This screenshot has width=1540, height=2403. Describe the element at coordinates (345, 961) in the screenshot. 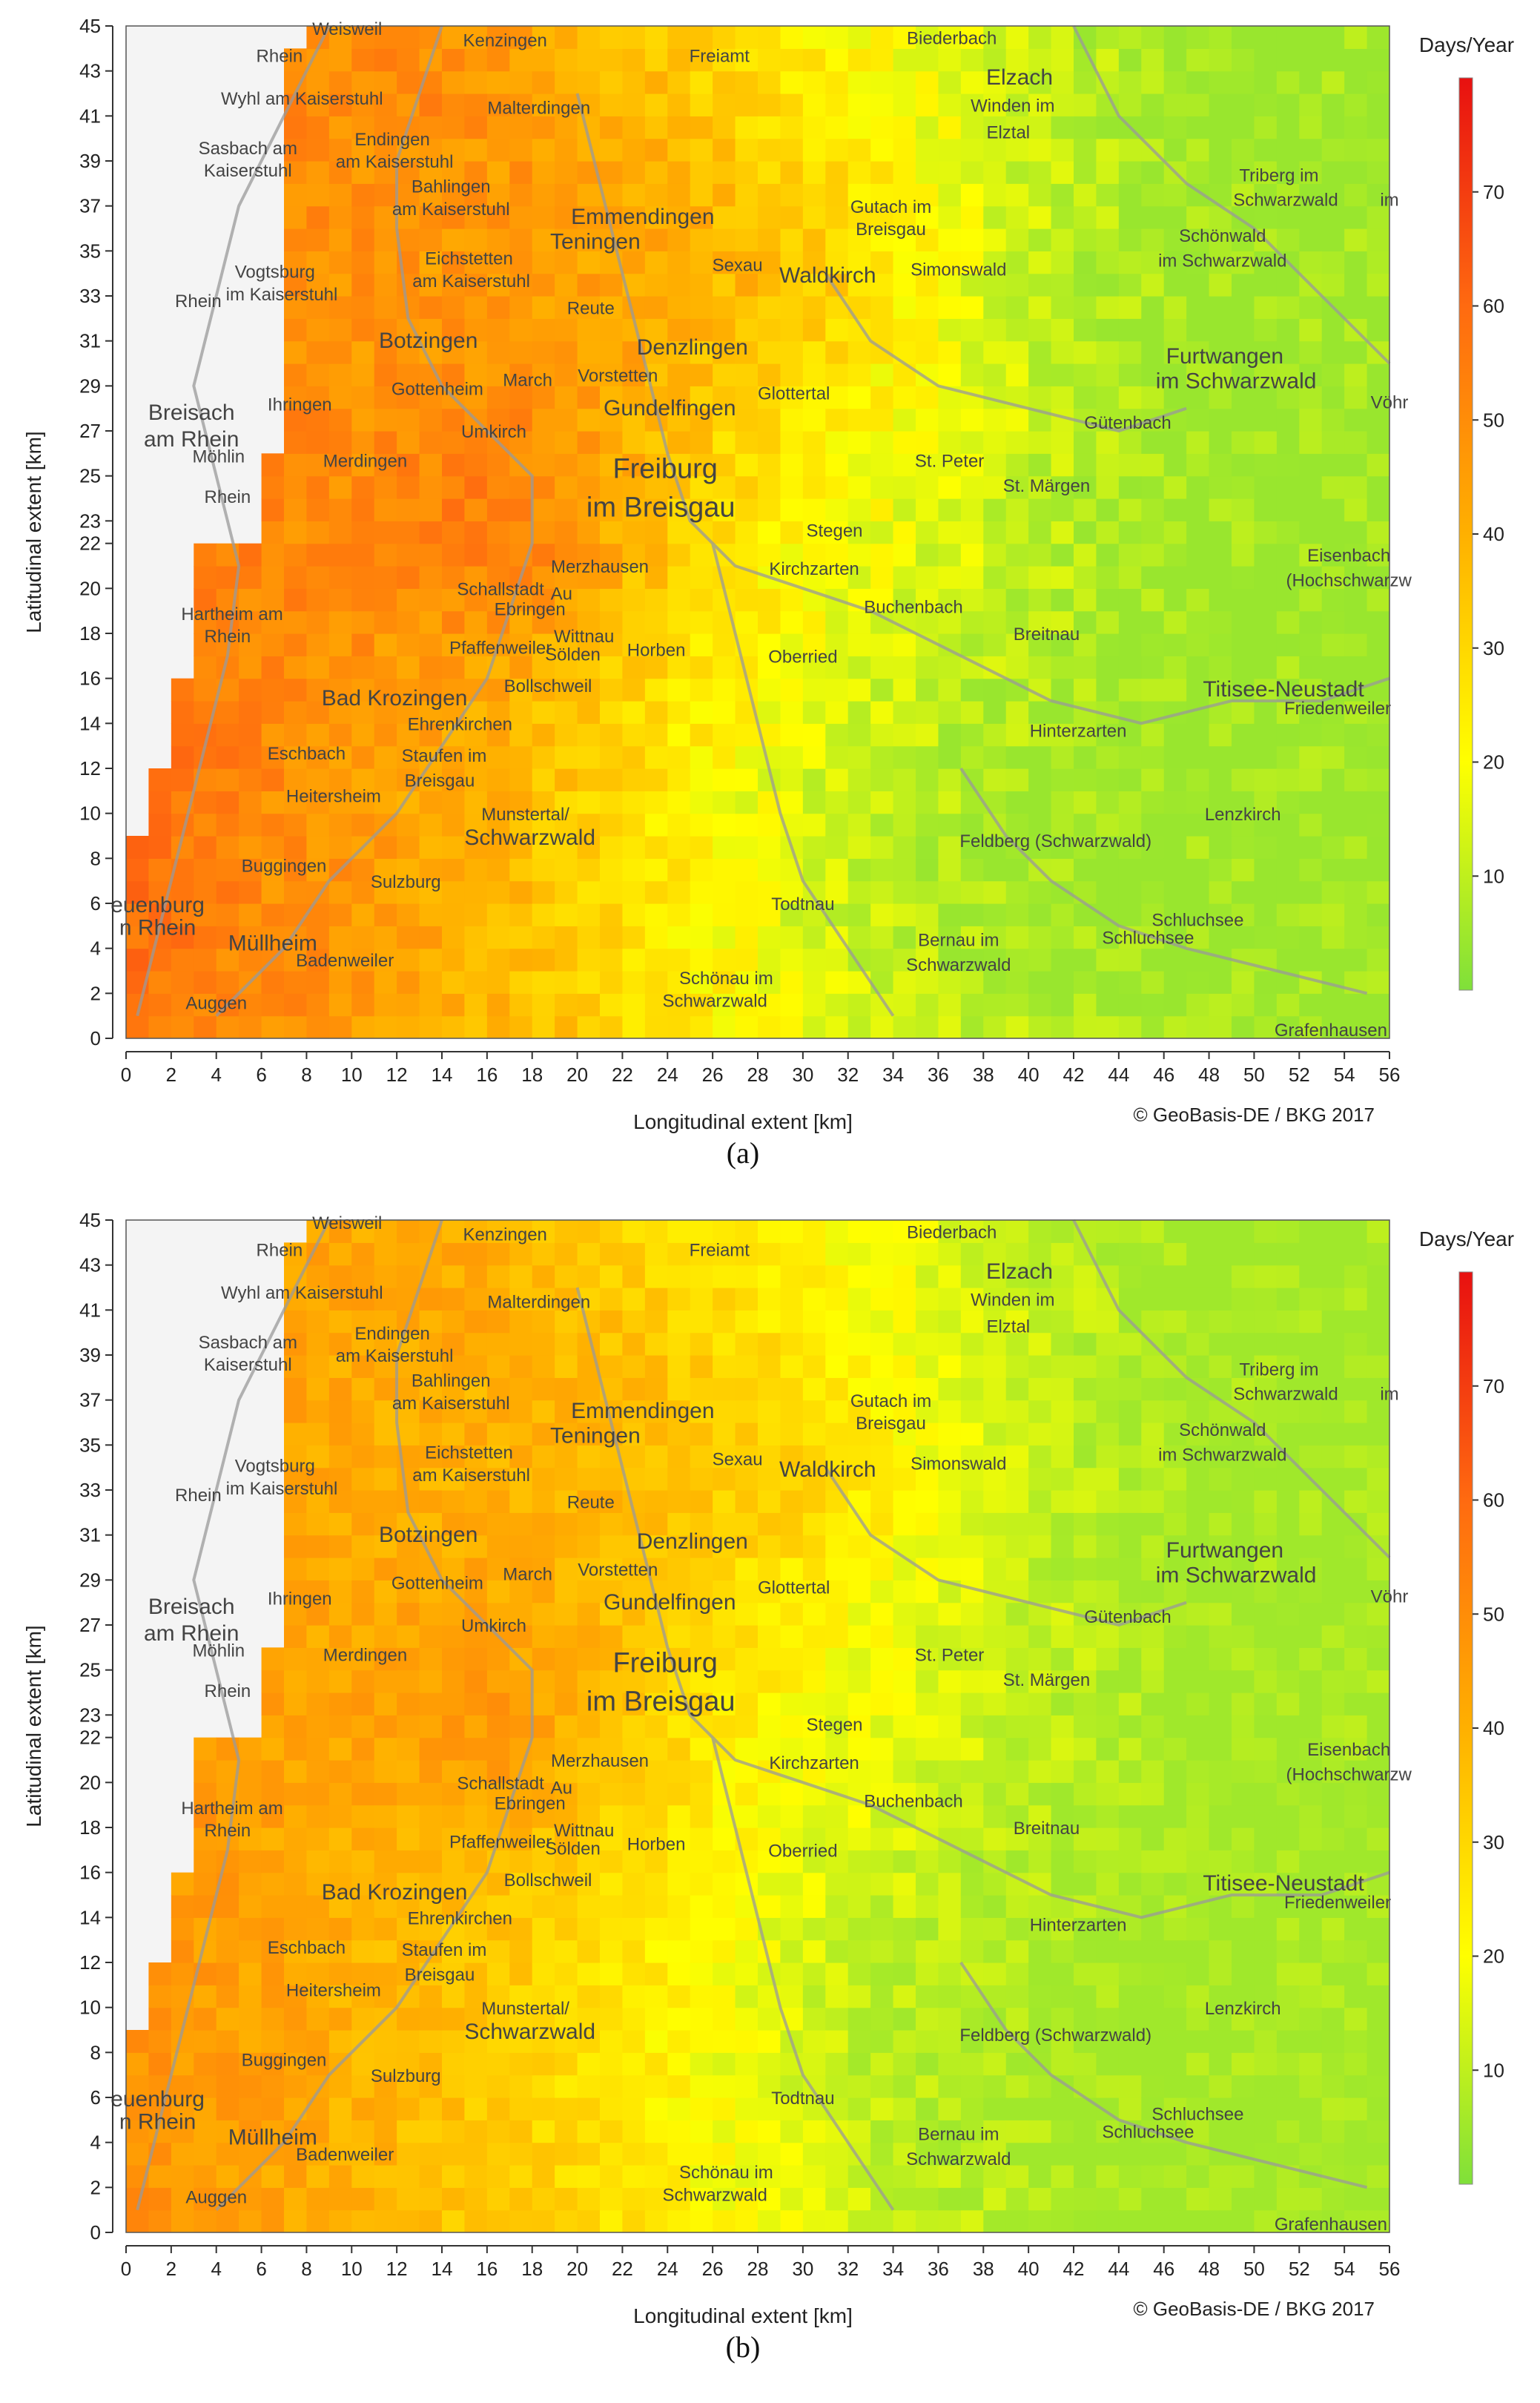

I see `place-label: Badenweiler` at that location.